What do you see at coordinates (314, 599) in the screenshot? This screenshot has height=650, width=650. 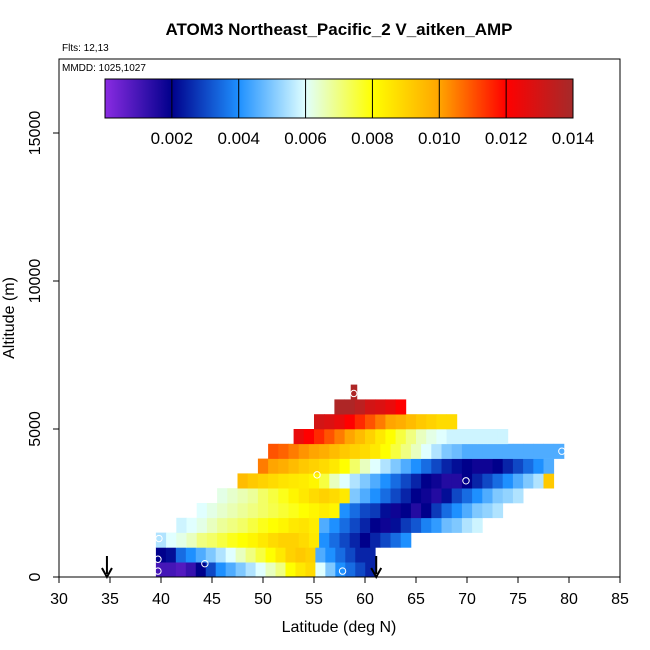 I see `x-tick-label: 55` at bounding box center [314, 599].